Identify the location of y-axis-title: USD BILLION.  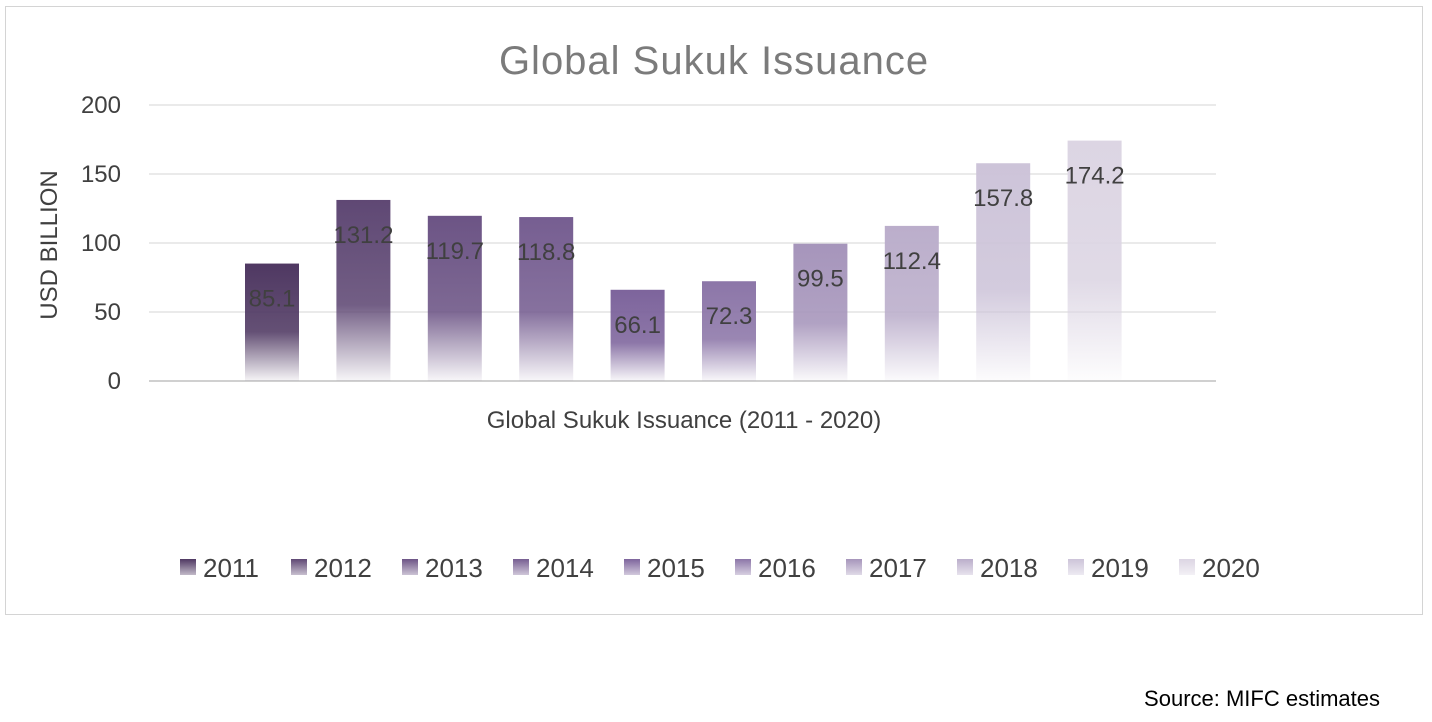
(49, 244).